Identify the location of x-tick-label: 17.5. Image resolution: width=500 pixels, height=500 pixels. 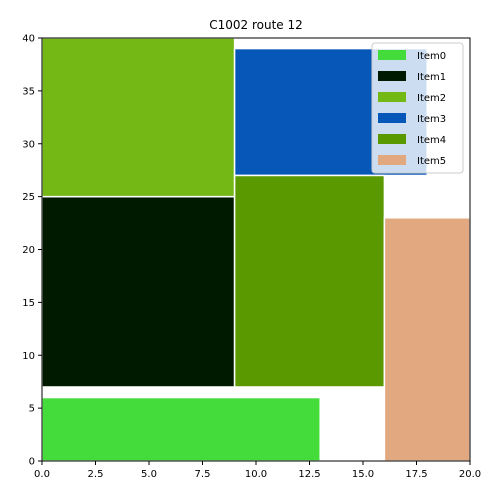
(416, 474).